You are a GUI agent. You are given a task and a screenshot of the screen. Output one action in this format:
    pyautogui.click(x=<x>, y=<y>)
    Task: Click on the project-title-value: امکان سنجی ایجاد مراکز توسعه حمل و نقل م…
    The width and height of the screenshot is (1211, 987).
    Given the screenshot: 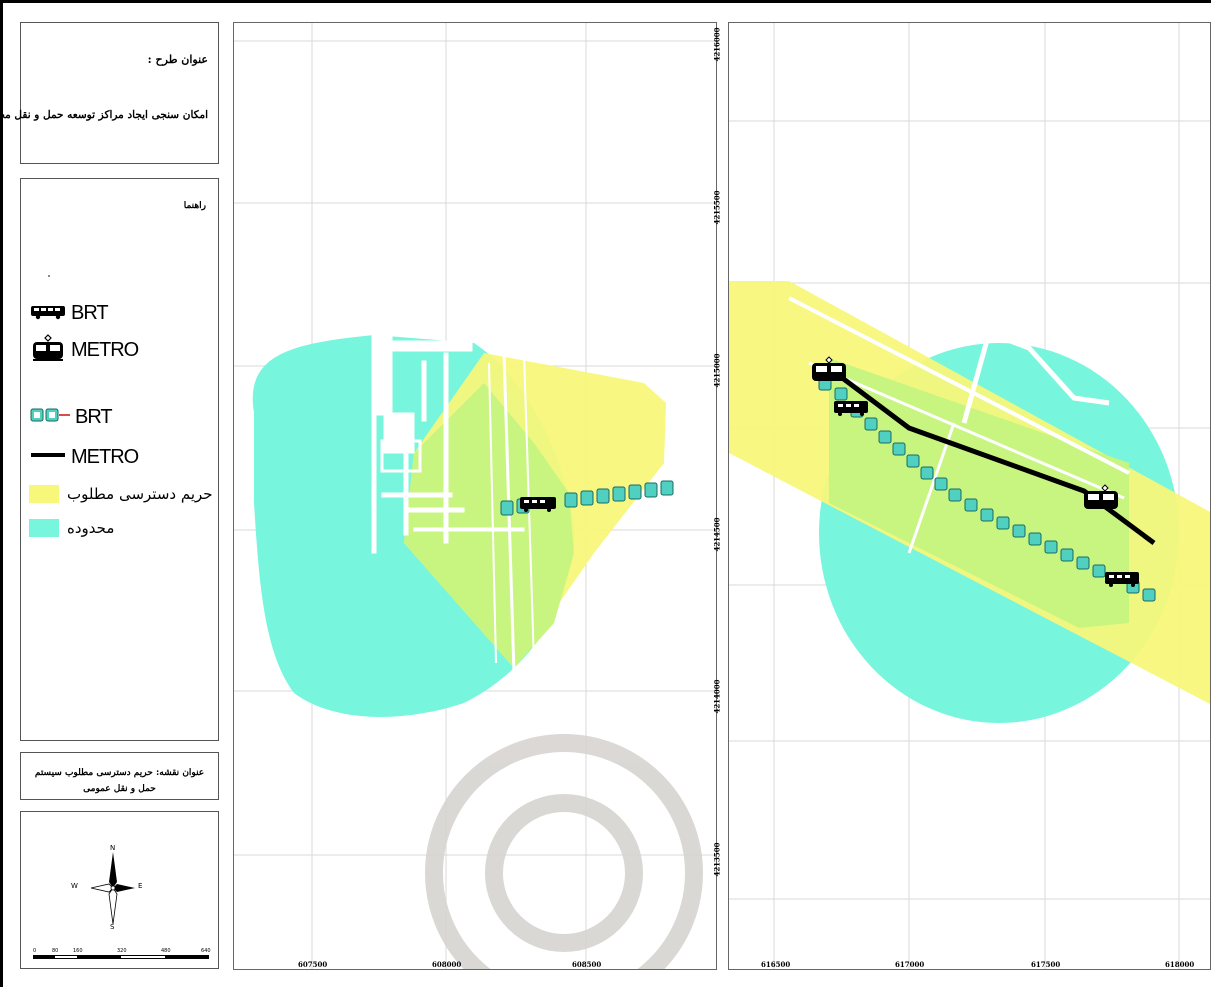 What is the action you would take?
    pyautogui.click(x=104, y=115)
    